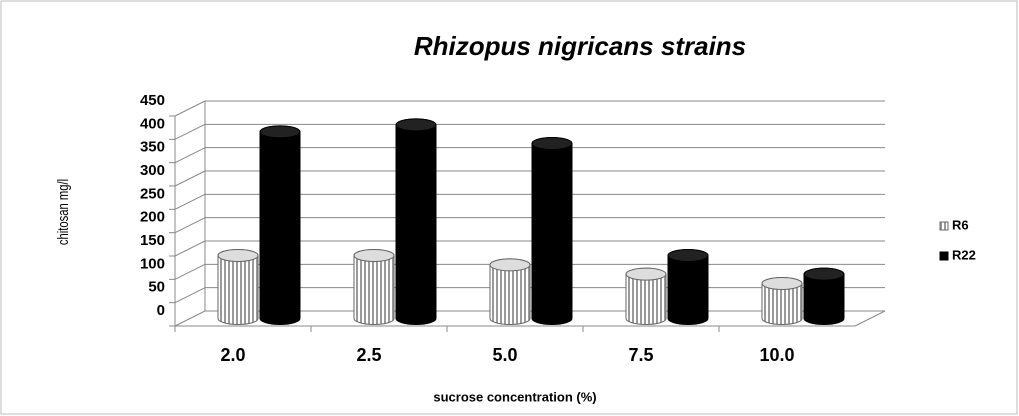 This screenshot has height=416, width=1019. What do you see at coordinates (156, 287) in the screenshot?
I see `y-tick-label: 50` at bounding box center [156, 287].